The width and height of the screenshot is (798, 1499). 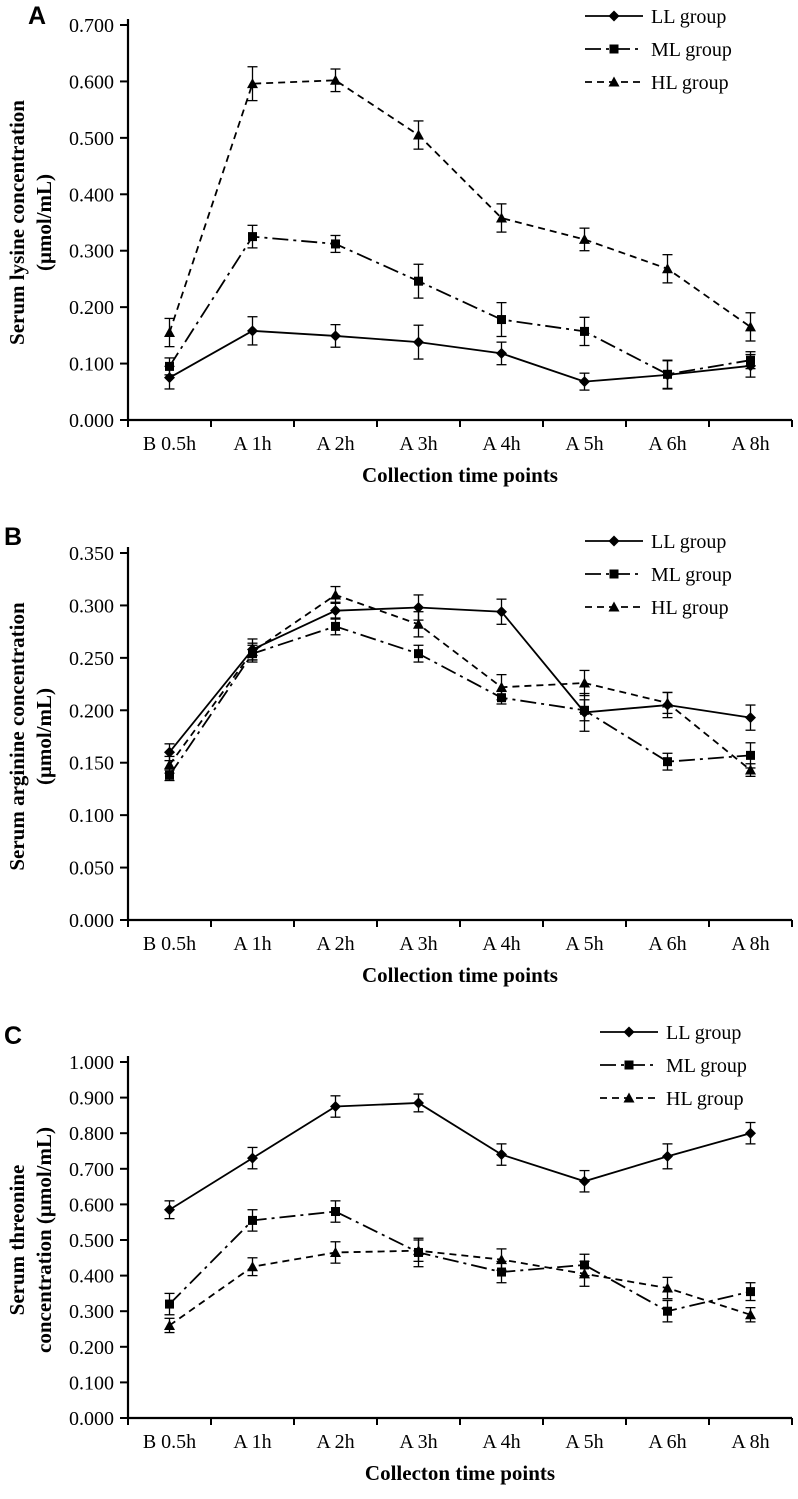 What do you see at coordinates (44, 1240) in the screenshot?
I see `y-axis-title: concentration (μmol/mL)` at bounding box center [44, 1240].